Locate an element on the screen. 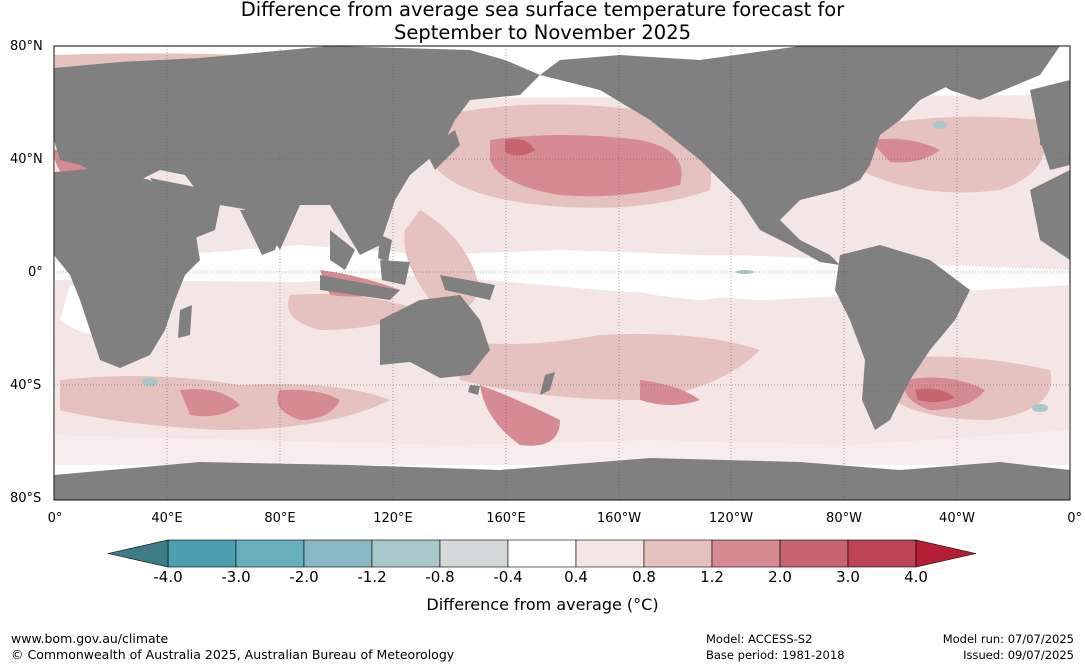  footer-model: Model: ACCESS-S2 is located at coordinates (759, 639).